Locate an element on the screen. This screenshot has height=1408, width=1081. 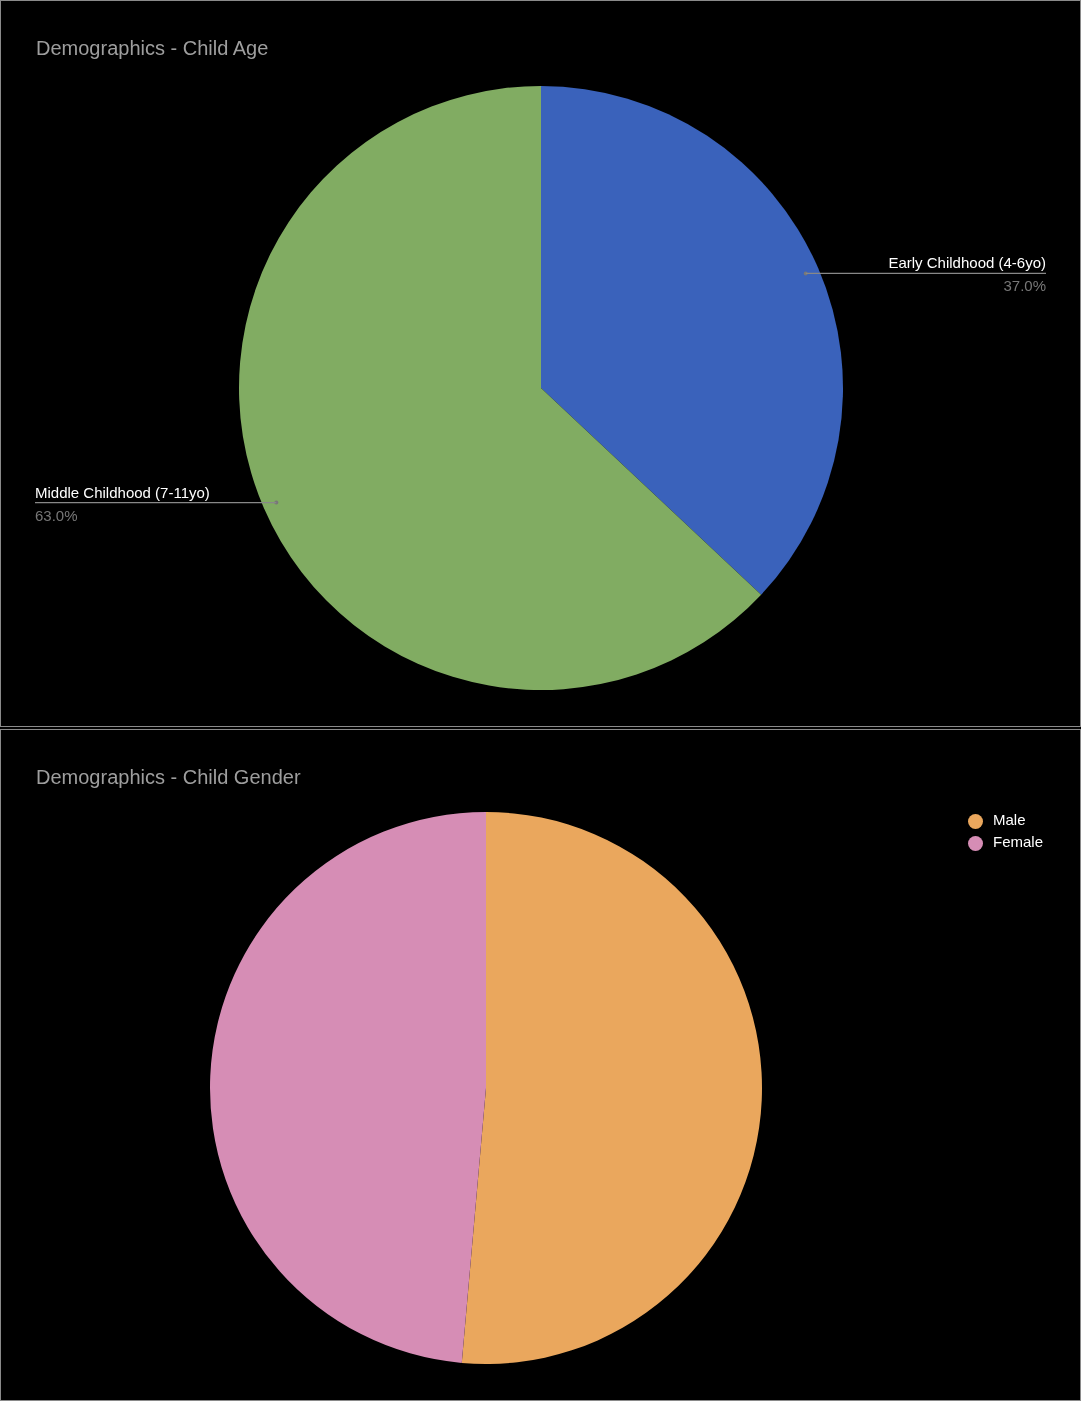
data-label: 37.0% is located at coordinates (1024, 286).